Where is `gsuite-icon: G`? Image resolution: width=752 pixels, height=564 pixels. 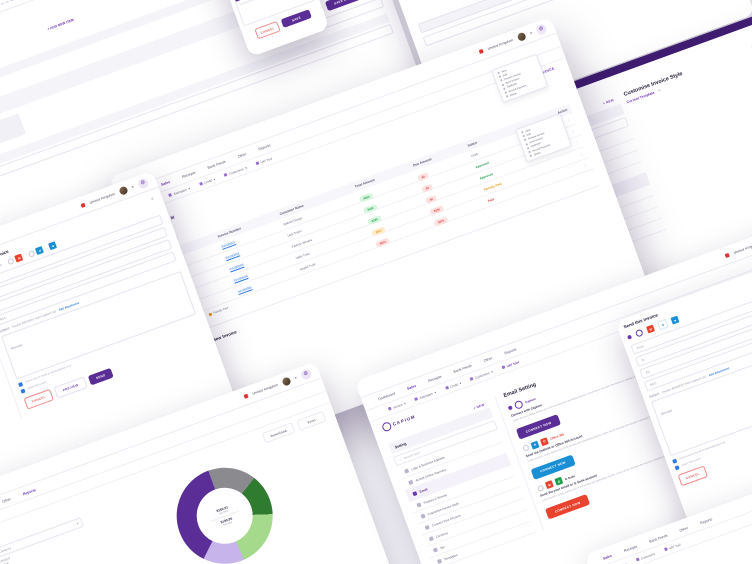
gsuite-icon: G is located at coordinates (559, 481).